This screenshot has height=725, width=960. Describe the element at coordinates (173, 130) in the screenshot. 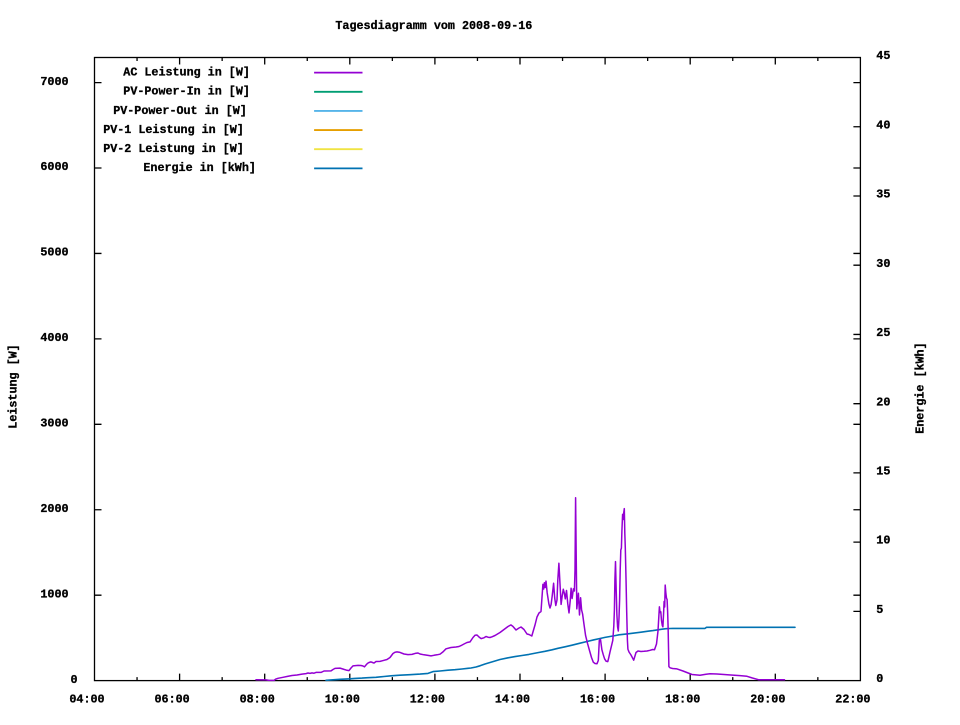

I see `svg-text: PV-1 Leistung in [W]` at that location.